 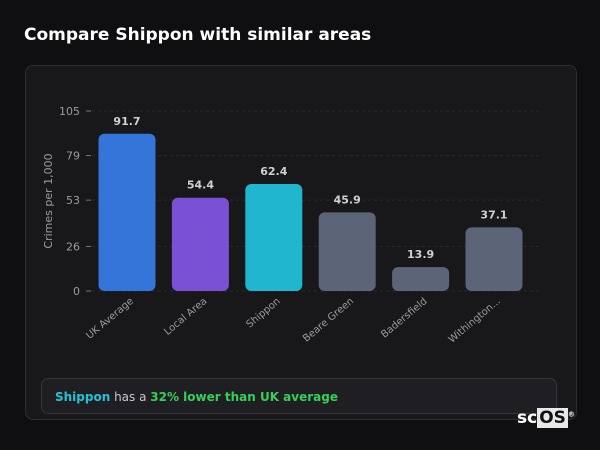 I want to click on y-tick-label: 79, so click(x=73, y=156).